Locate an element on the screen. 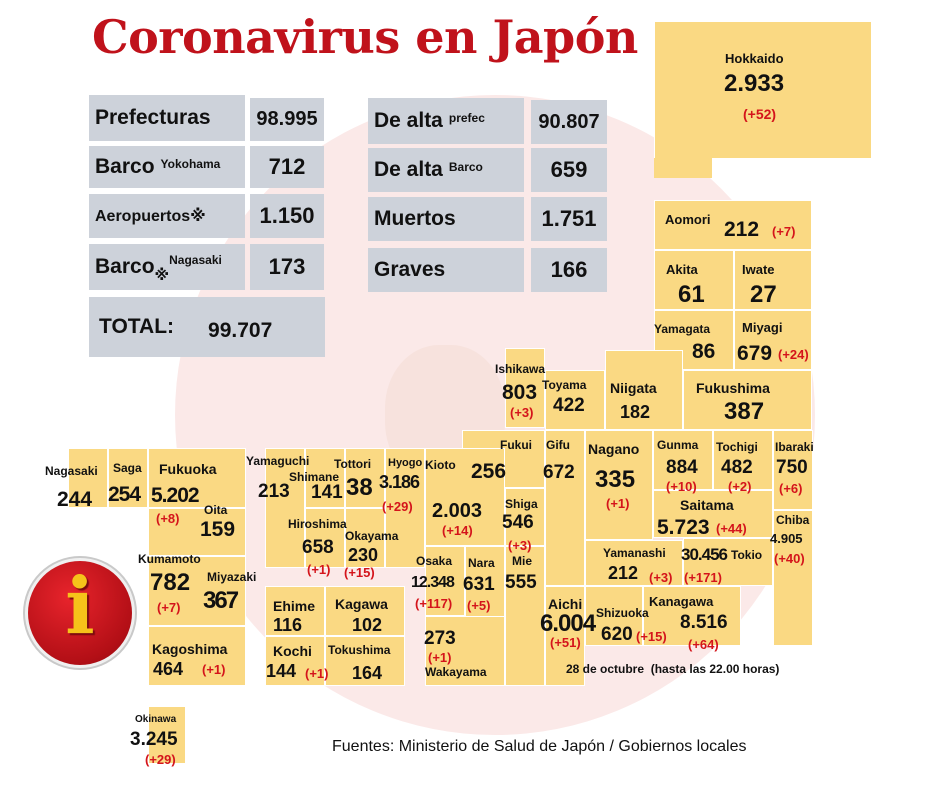 The image size is (940, 788). saitama-value: 5.723 is located at coordinates (683, 527).